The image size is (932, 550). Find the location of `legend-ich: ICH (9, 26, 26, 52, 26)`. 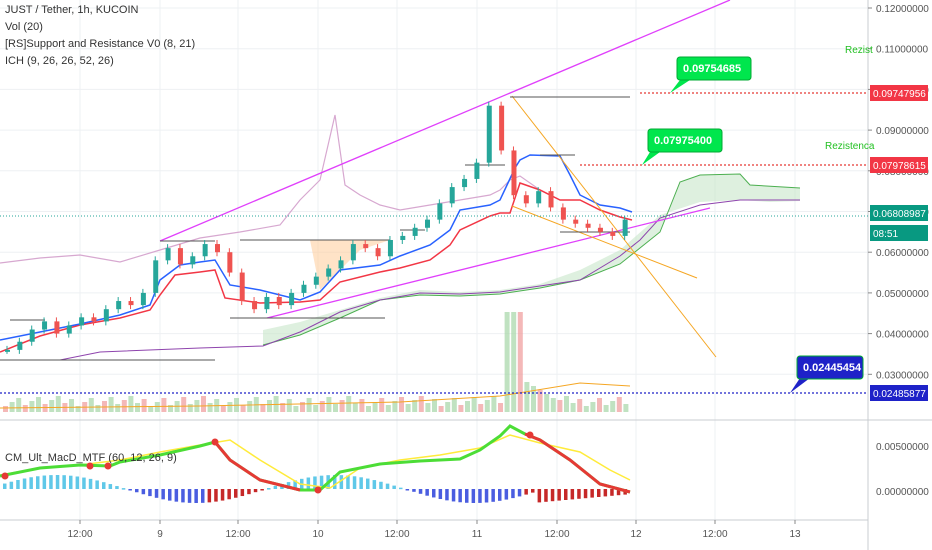

legend-ich: ICH (9, 26, 26, 52, 26) is located at coordinates (59, 61).